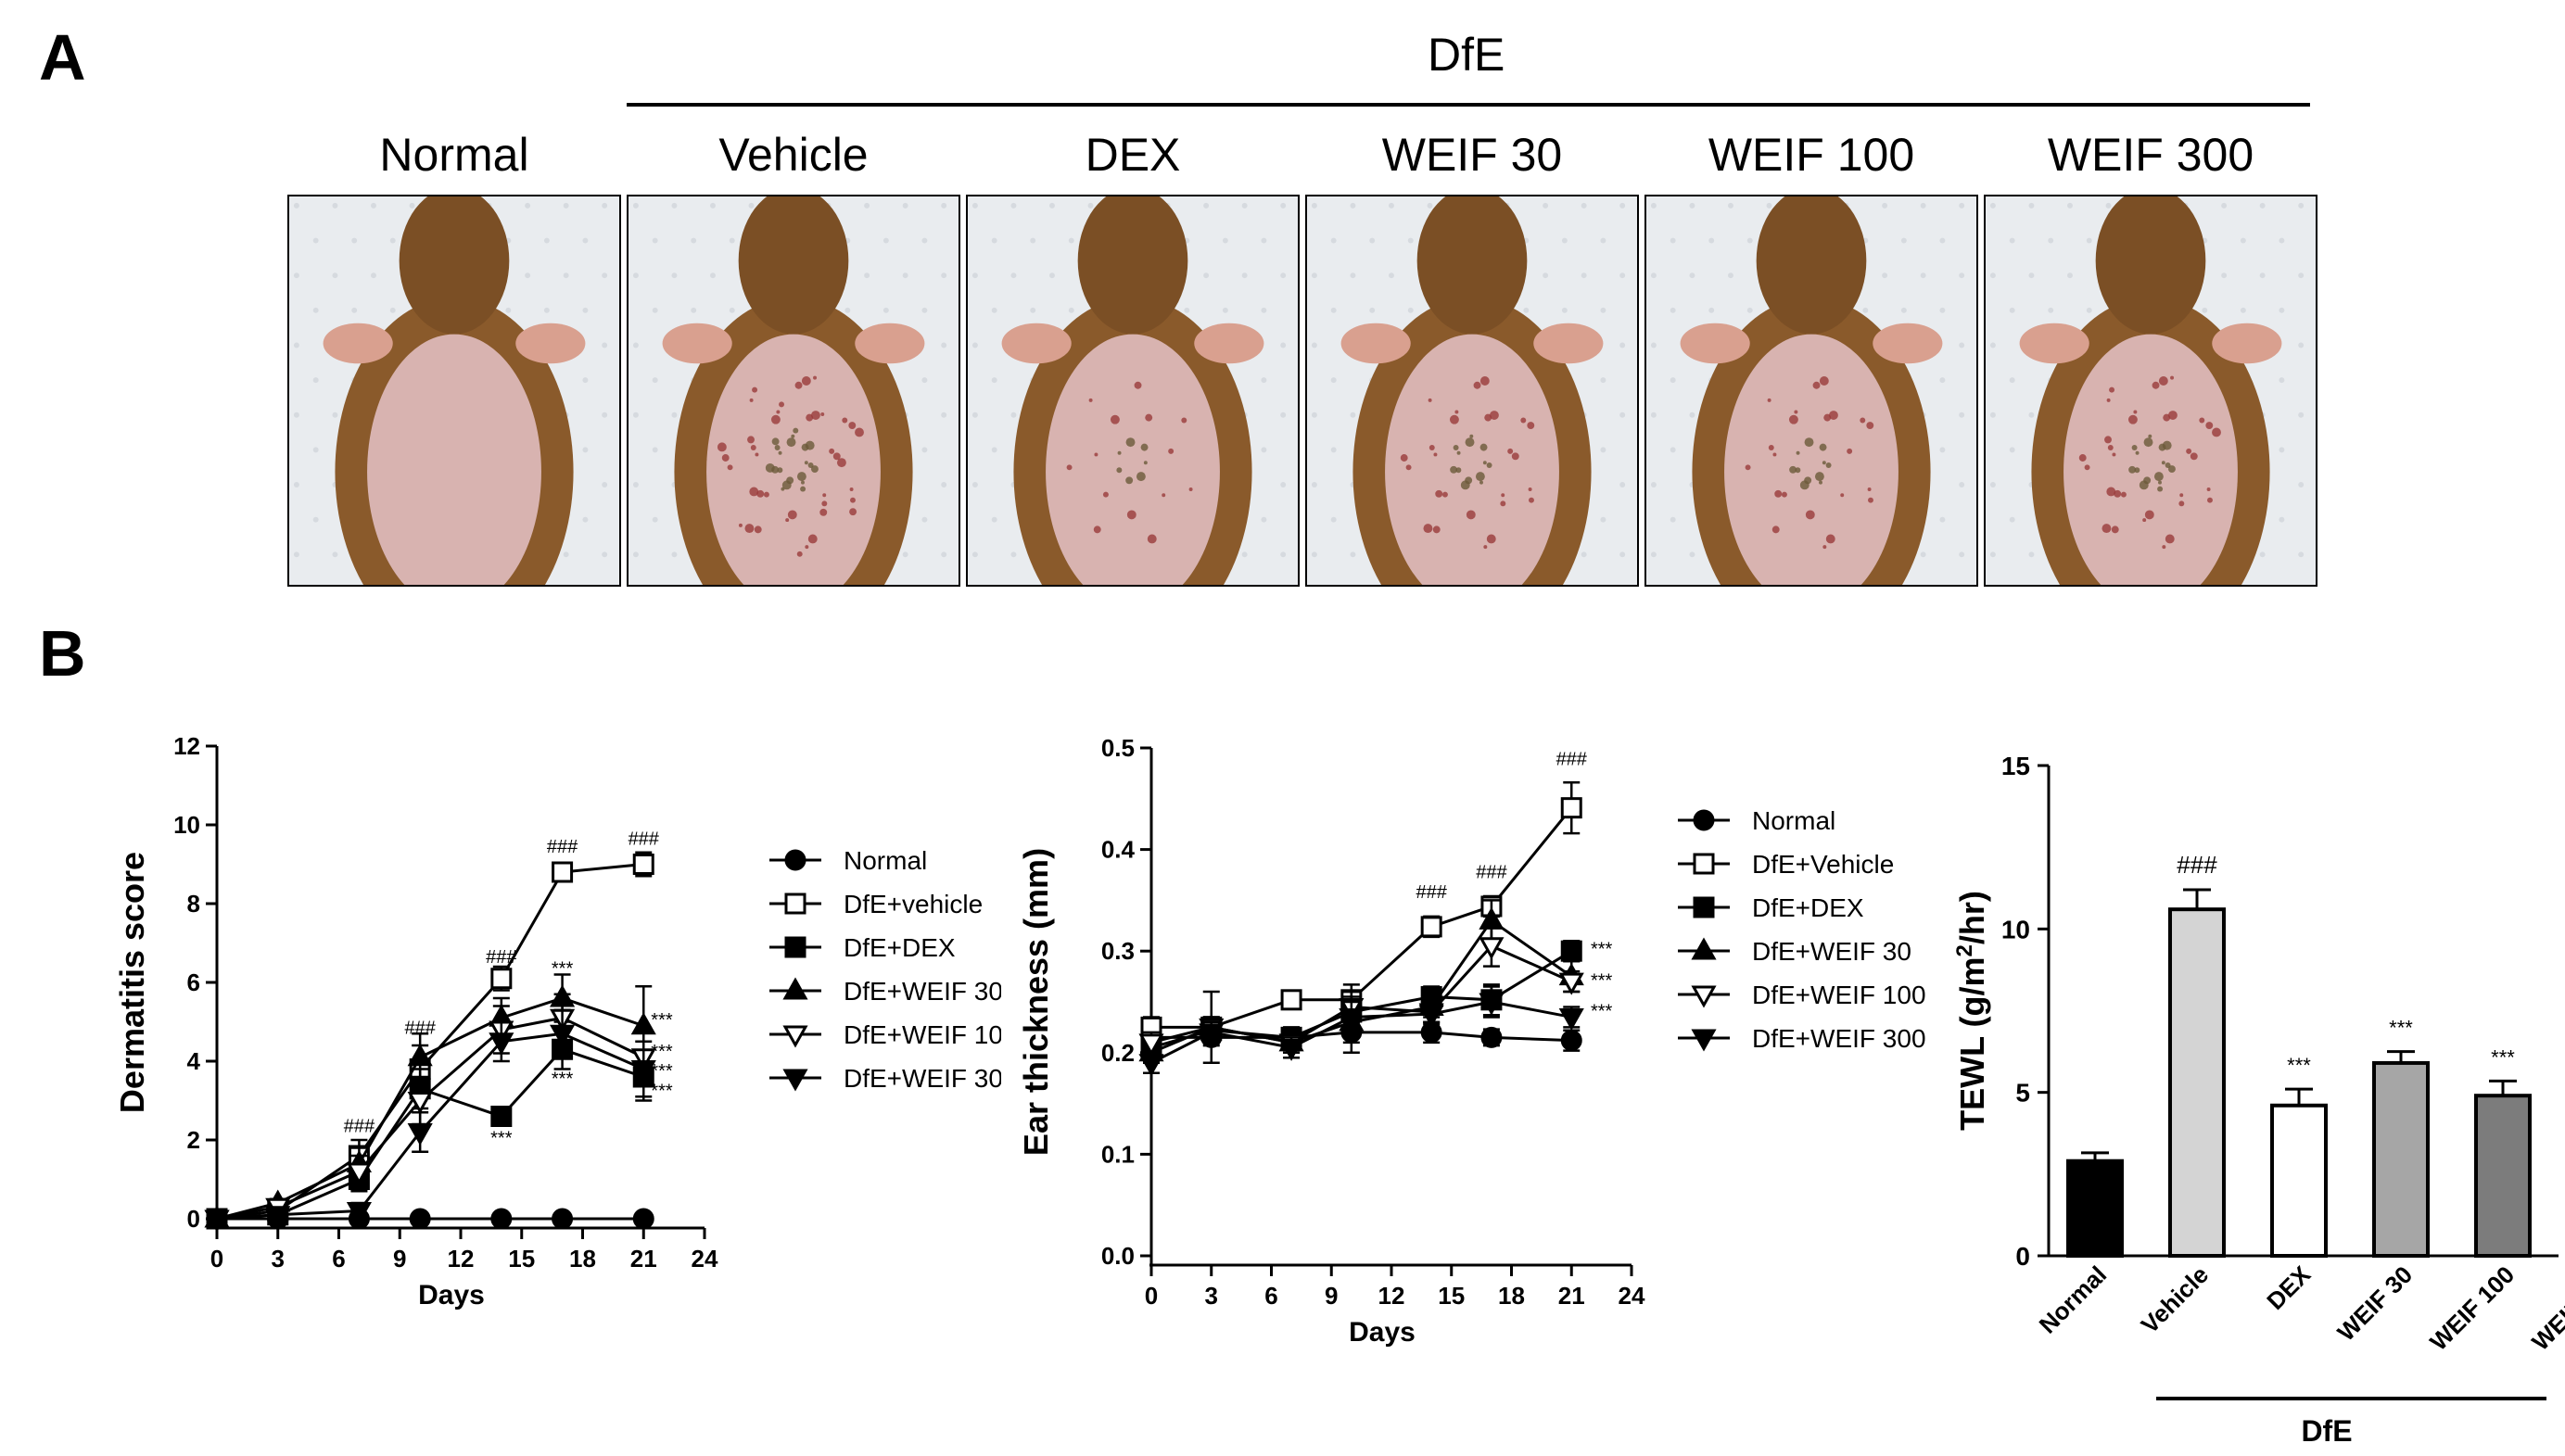  I want to click on legend-label: DfE+vehicle, so click(913, 904).